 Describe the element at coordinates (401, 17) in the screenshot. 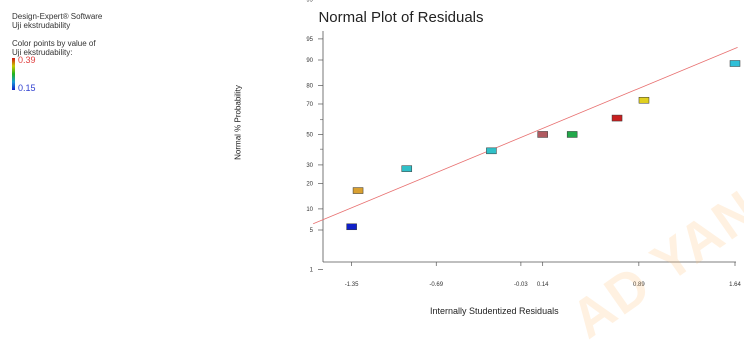

I see `chart-title: Normal Plot of Residuals` at that location.